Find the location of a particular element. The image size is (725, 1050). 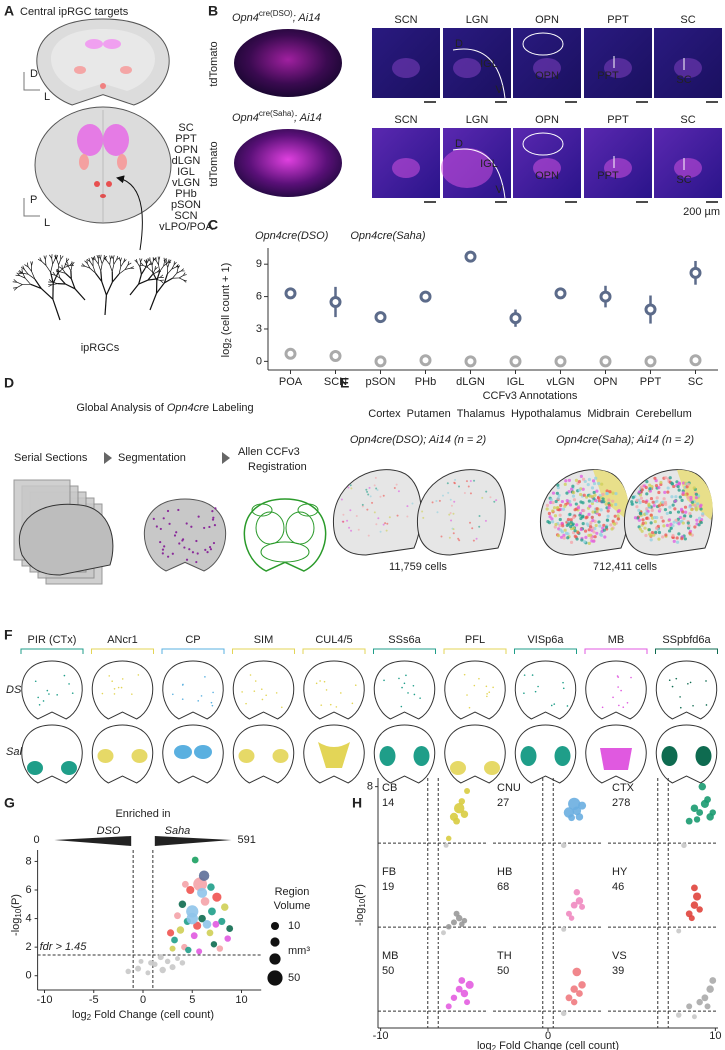

text-part: Fold Change (cell count) is located at coordinates (557, 1045).